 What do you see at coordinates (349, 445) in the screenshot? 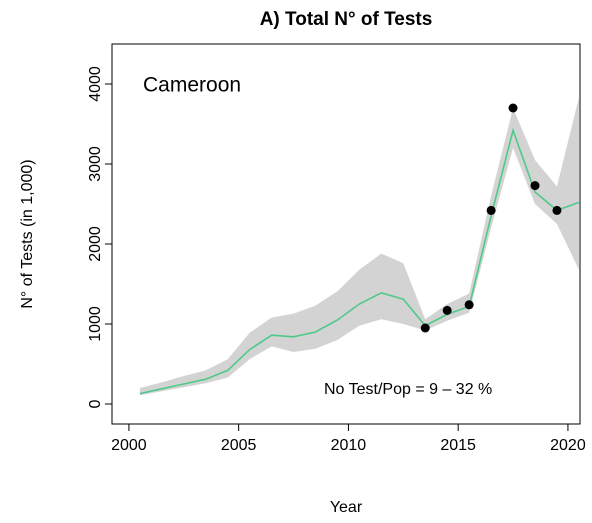
I see `x-tick-label: 2010` at bounding box center [349, 445].